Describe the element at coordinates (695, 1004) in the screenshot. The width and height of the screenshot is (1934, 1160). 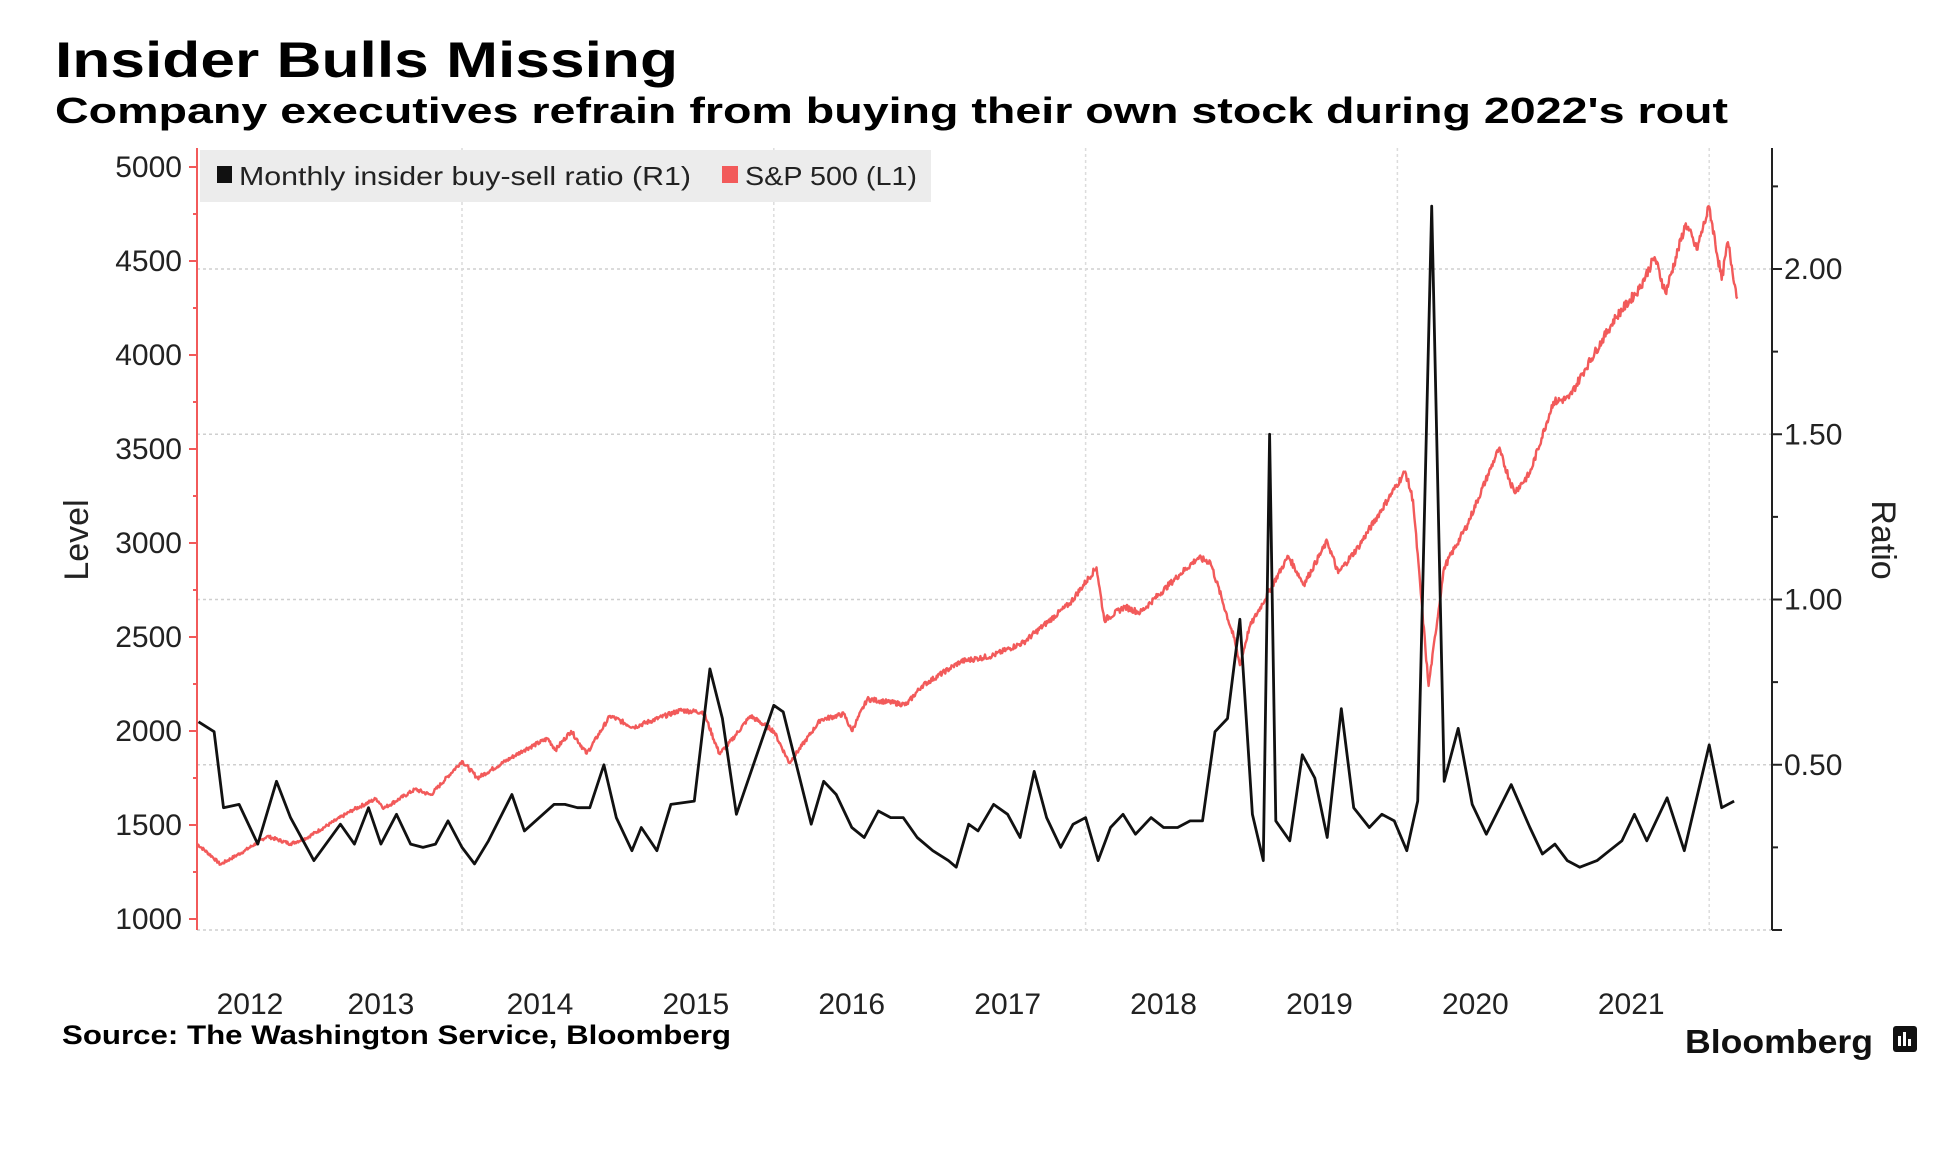
I see `x-tick-label: 2015` at that location.